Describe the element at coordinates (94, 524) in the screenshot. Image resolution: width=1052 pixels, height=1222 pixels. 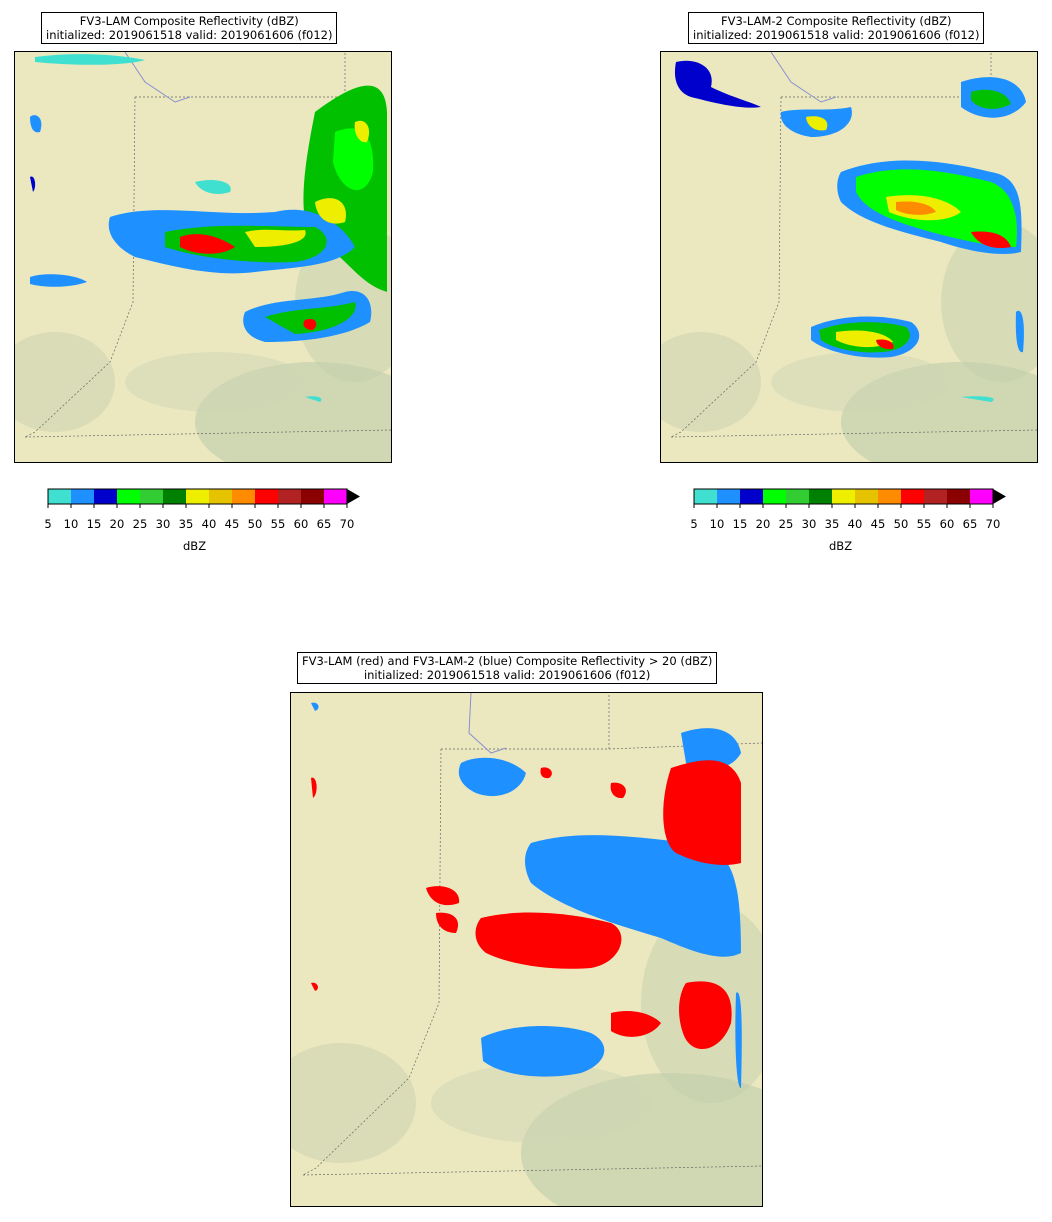
I see `colorbar-1-tick-label: 15` at that location.